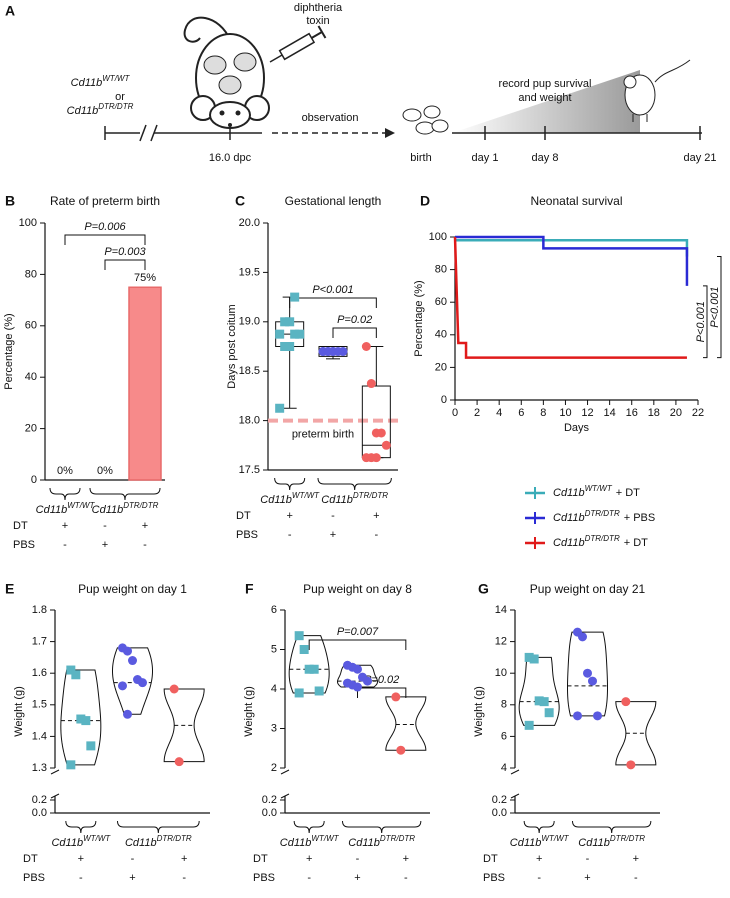 The width and height of the screenshot is (730, 898). Describe the element at coordinates (425, 201) in the screenshot. I see `panel-letter: D` at that location.